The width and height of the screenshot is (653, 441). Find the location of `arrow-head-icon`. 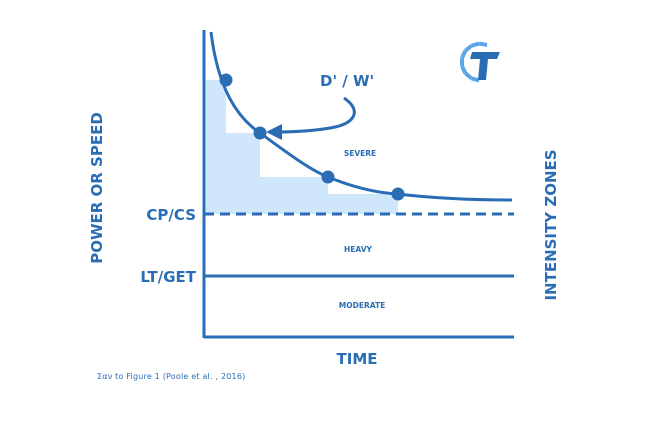

arrow-head-icon is located at coordinates (274, 132).